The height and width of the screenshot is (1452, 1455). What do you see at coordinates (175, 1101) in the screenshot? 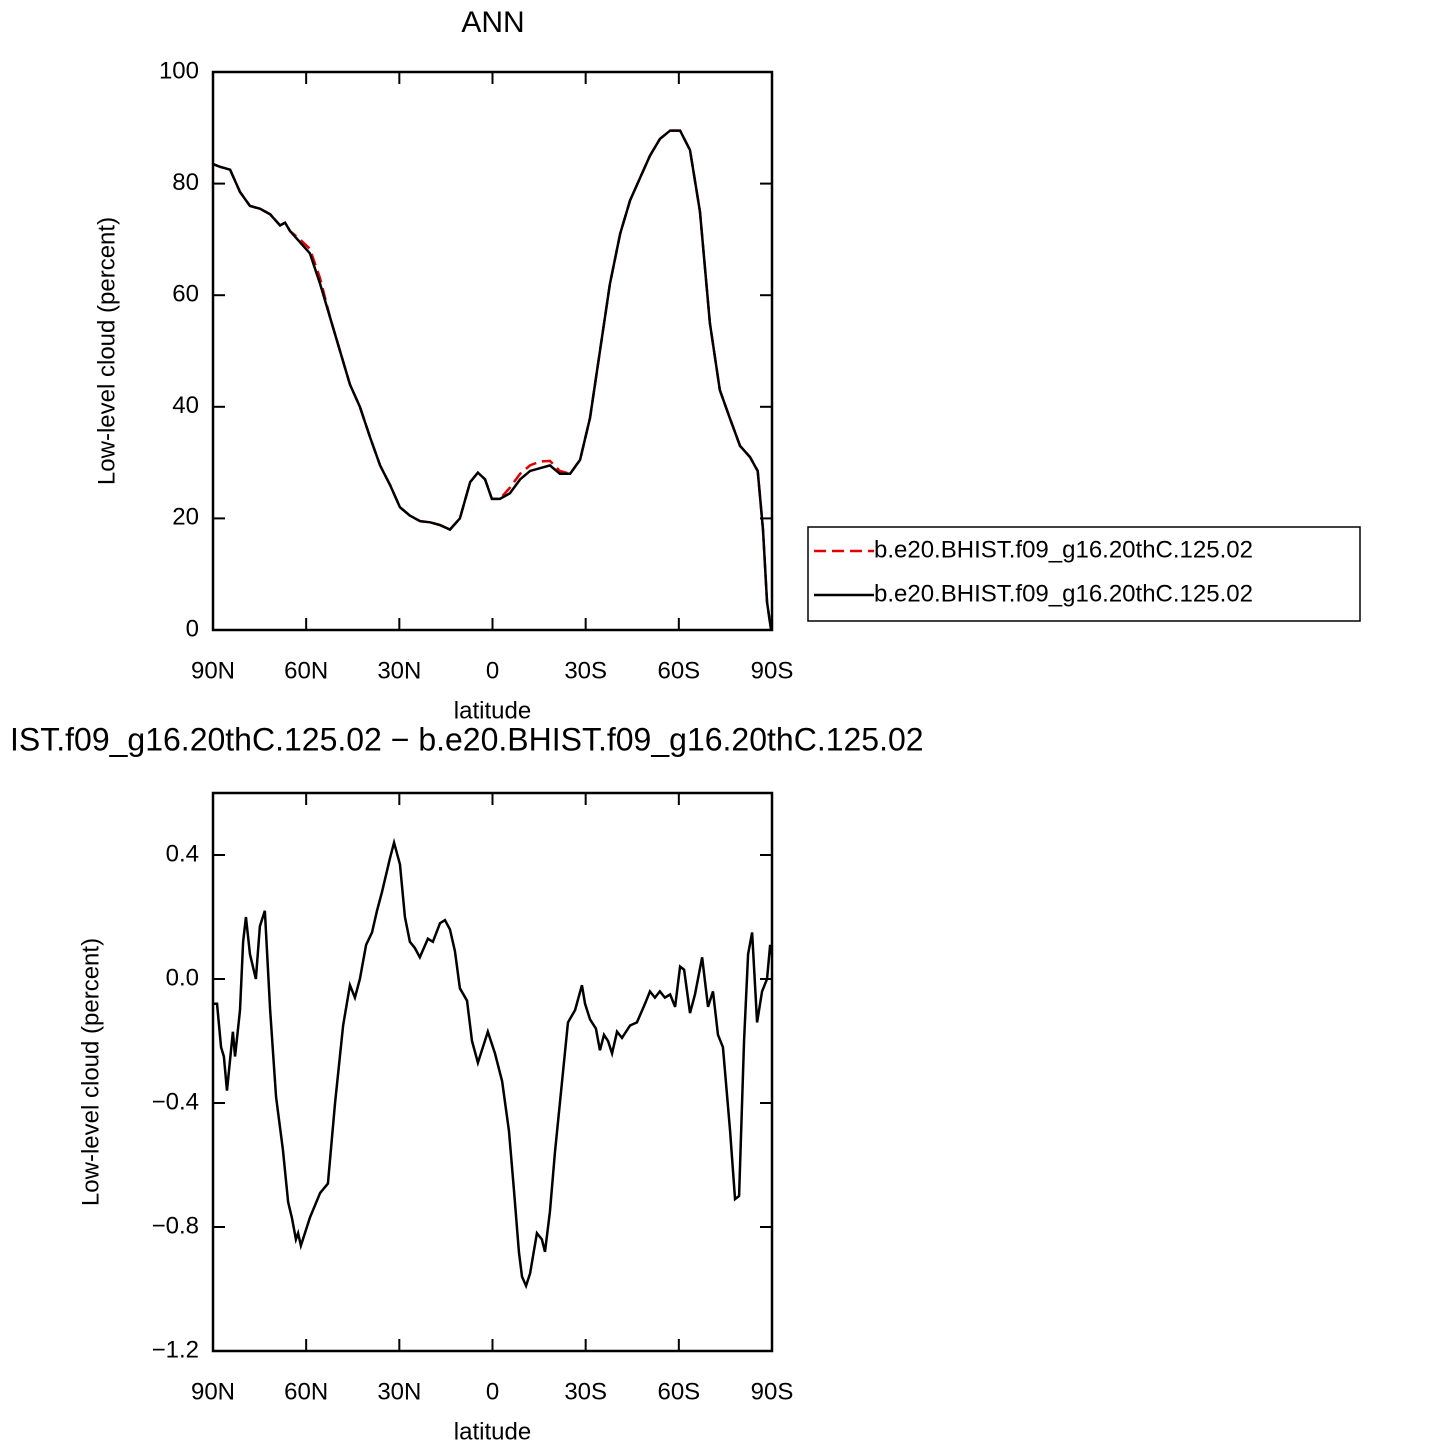
I see `y-tick-label: −0.4` at bounding box center [175, 1101].